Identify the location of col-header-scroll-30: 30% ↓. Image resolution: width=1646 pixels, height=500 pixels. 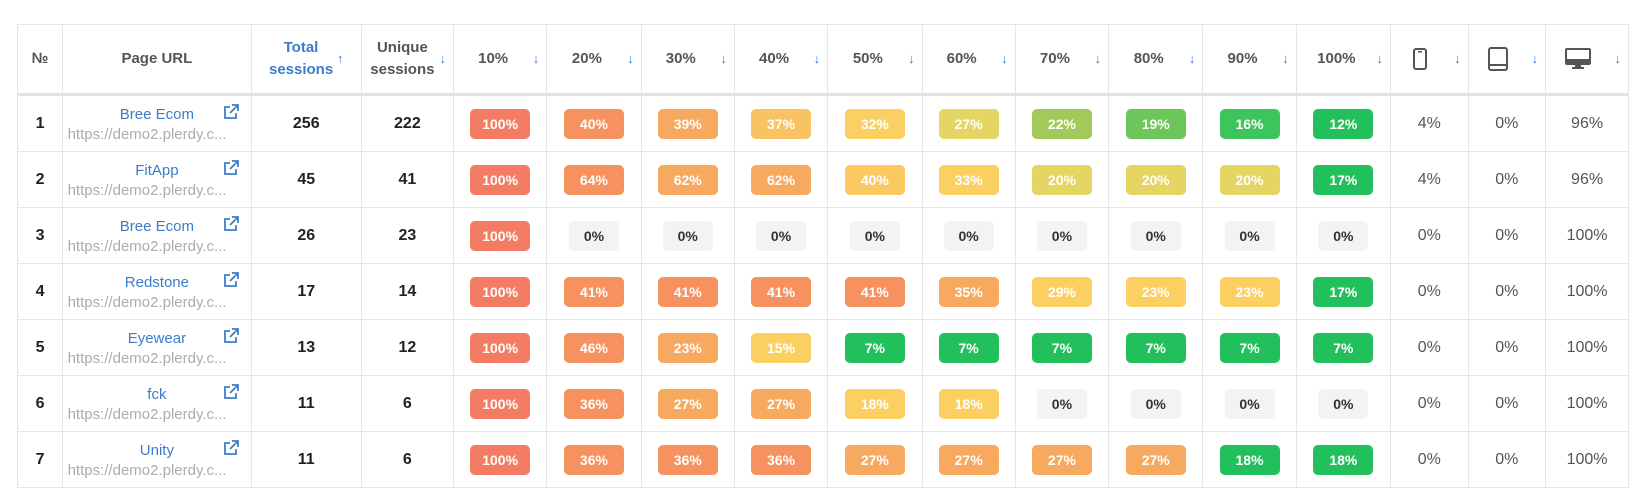
(687, 59).